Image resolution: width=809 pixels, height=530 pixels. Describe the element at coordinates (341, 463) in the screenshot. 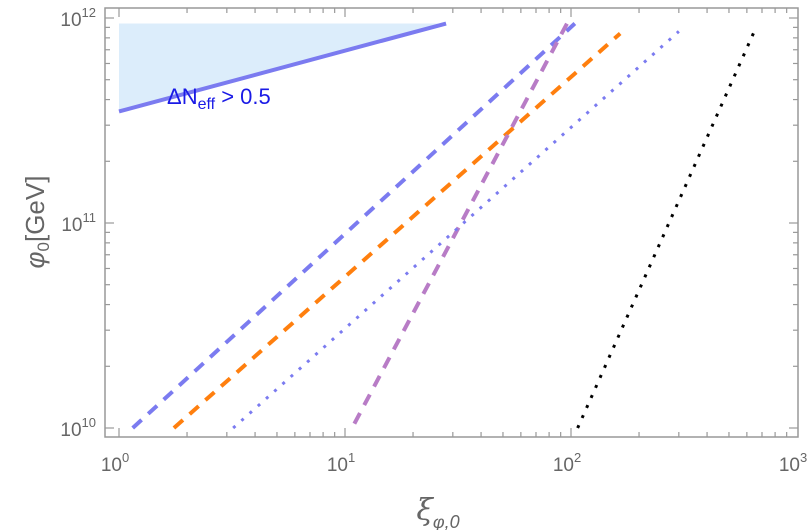

I see `x-tick-label: 10¹` at that location.